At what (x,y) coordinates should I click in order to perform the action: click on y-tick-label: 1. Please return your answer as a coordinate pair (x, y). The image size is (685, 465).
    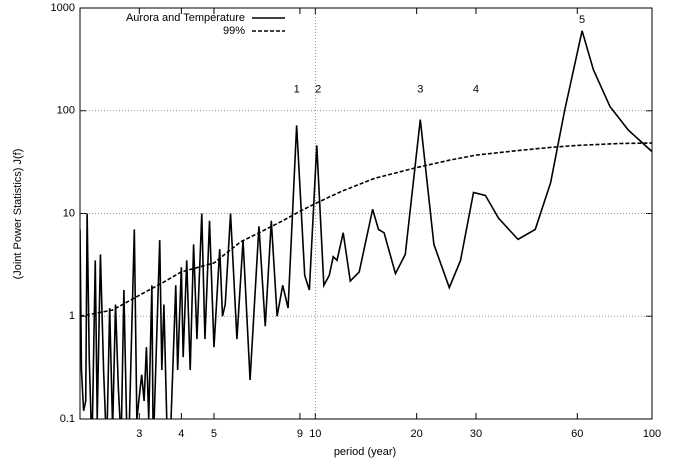
    Looking at the image, I should click on (72, 316).